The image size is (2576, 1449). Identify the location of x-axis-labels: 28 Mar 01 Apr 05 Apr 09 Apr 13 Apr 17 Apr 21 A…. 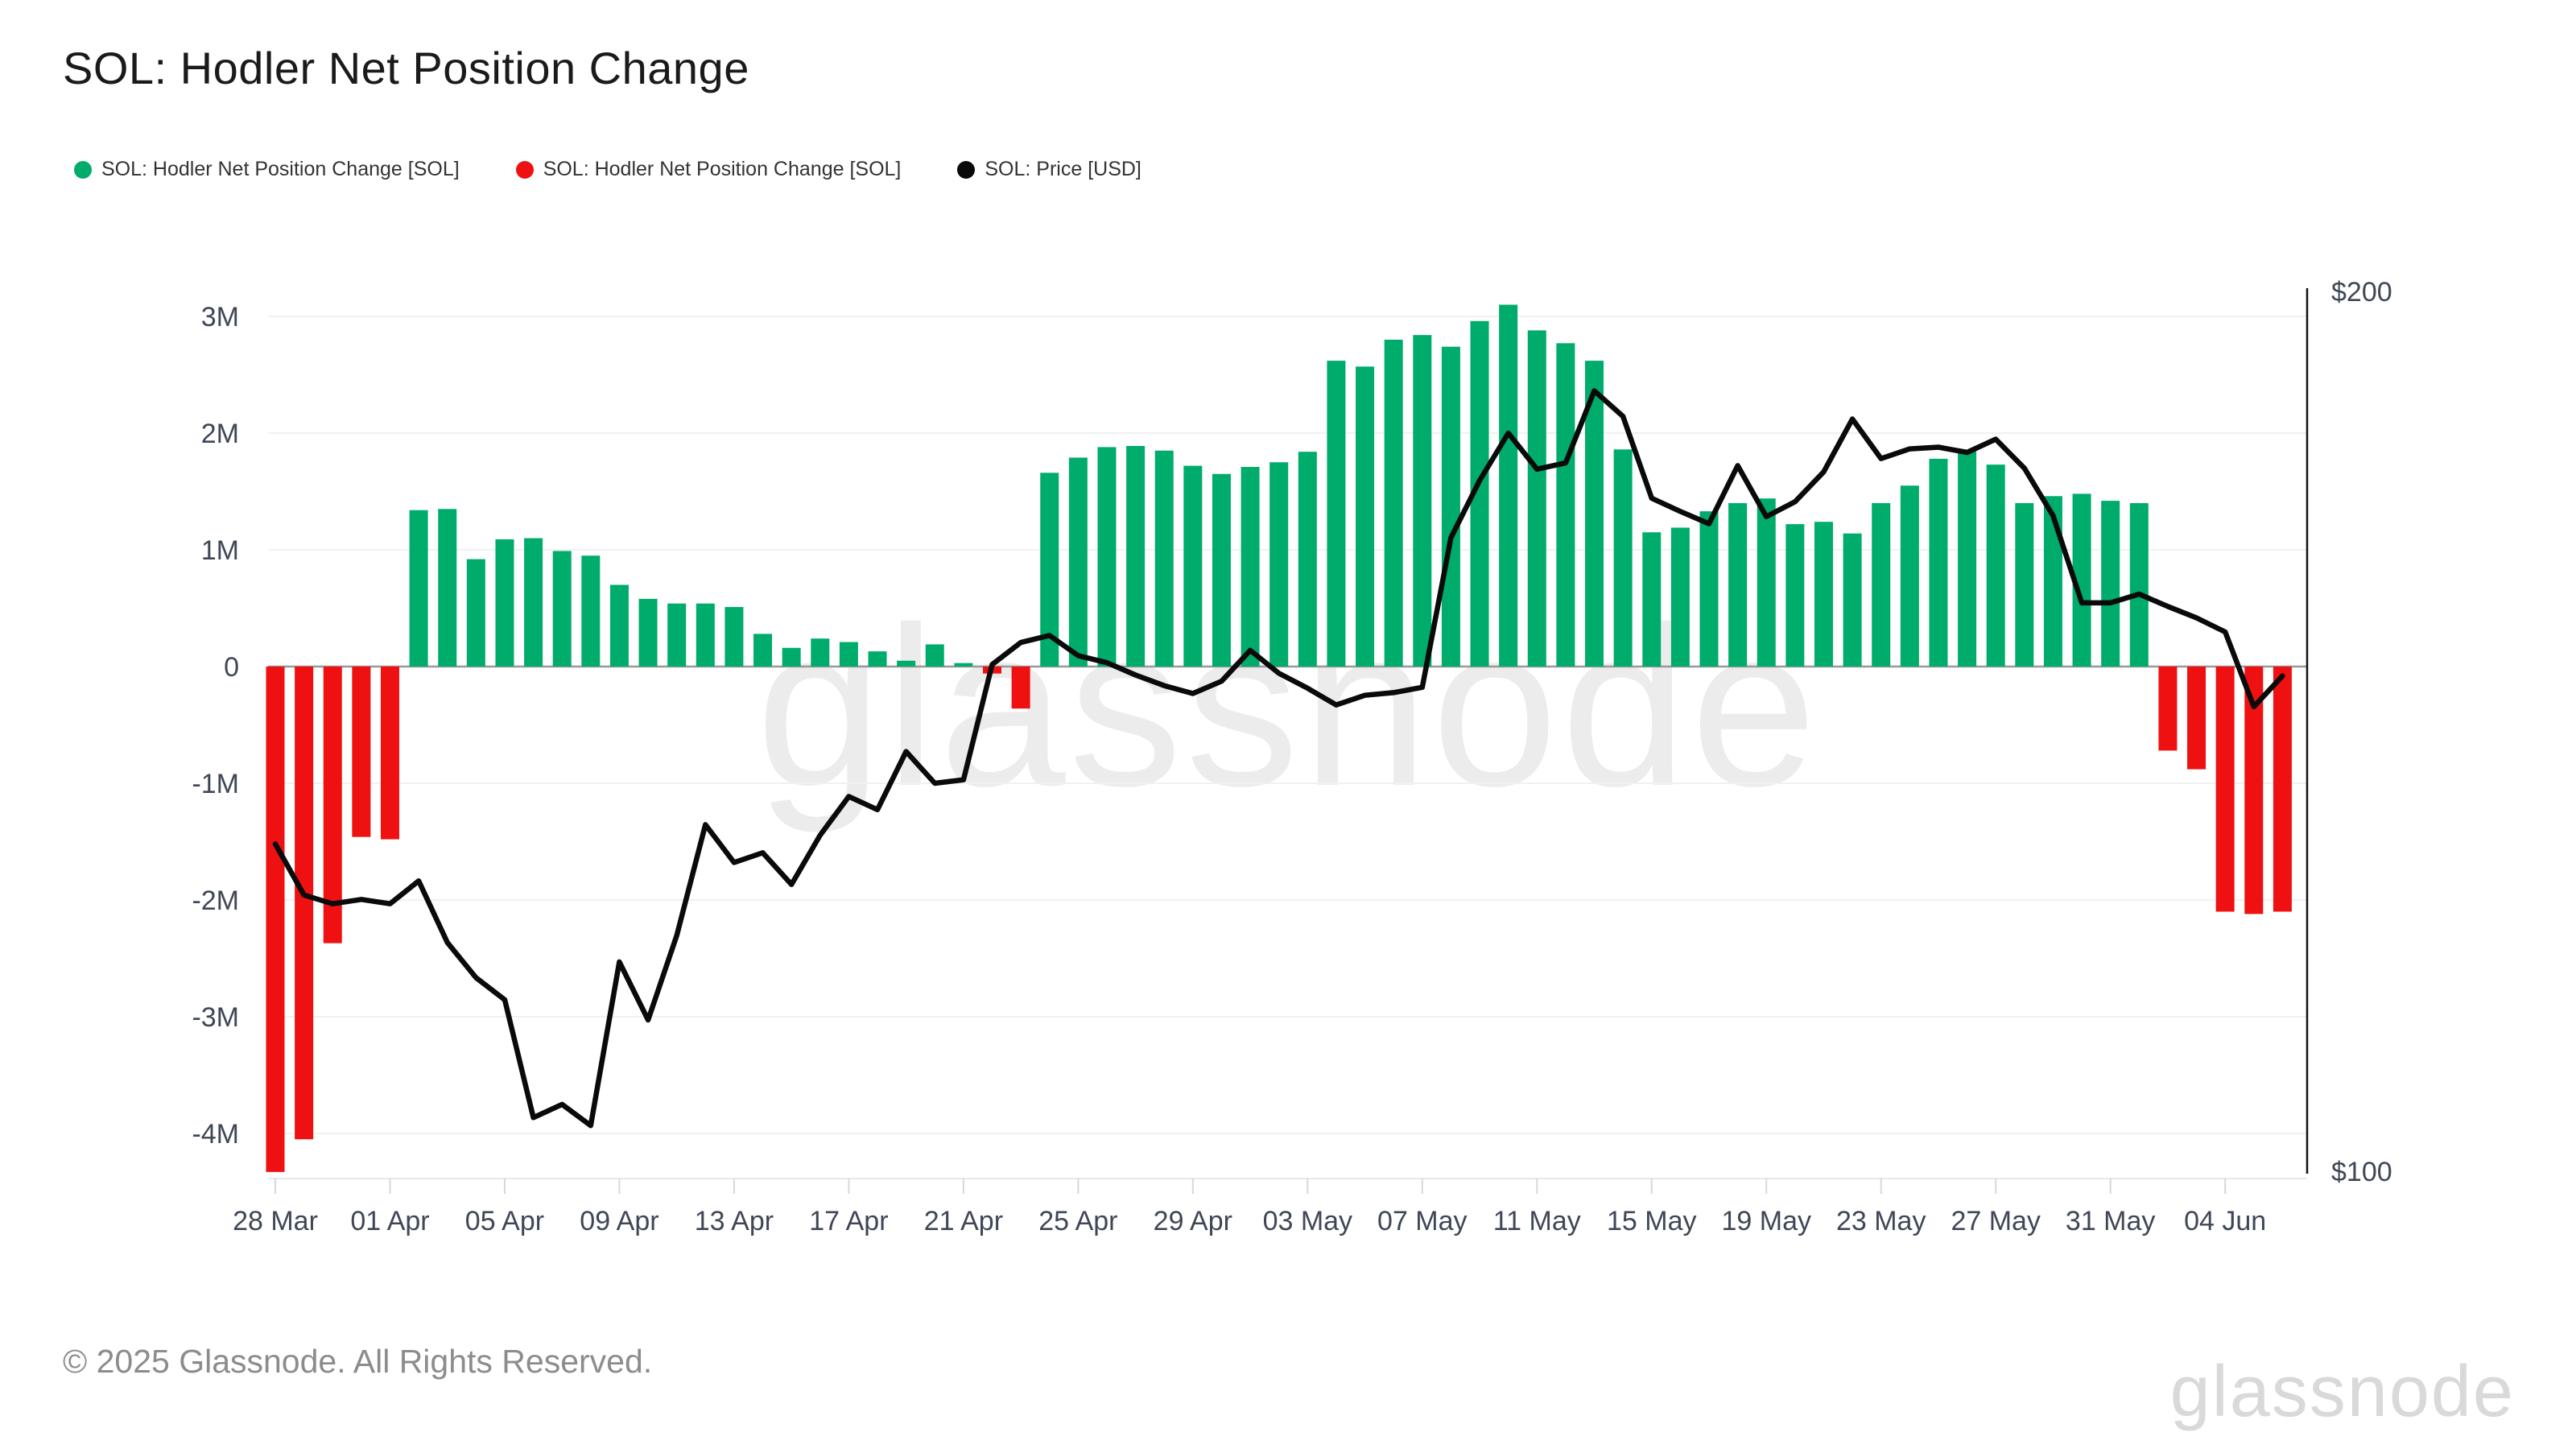
(1249, 1221).